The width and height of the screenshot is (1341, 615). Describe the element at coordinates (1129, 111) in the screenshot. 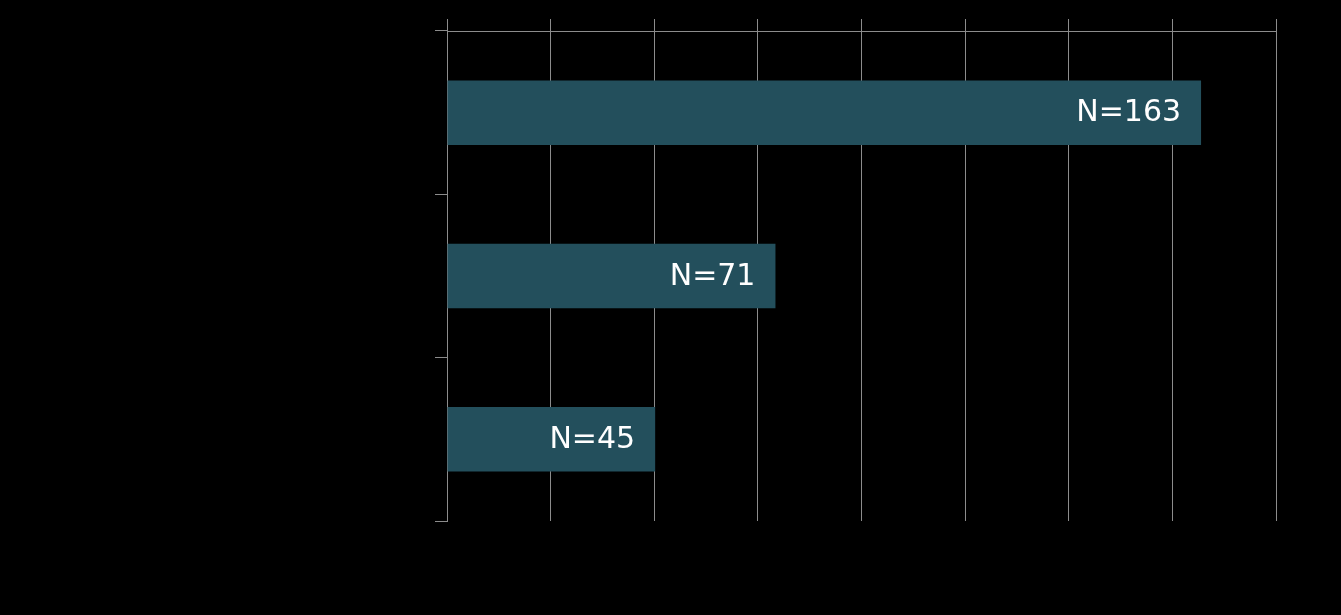

I see `data-label: N=163` at that location.